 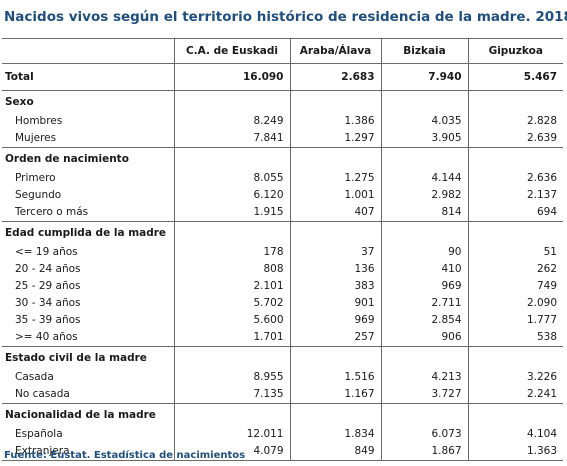 I want to click on header-blank, so click(x=88, y=51).